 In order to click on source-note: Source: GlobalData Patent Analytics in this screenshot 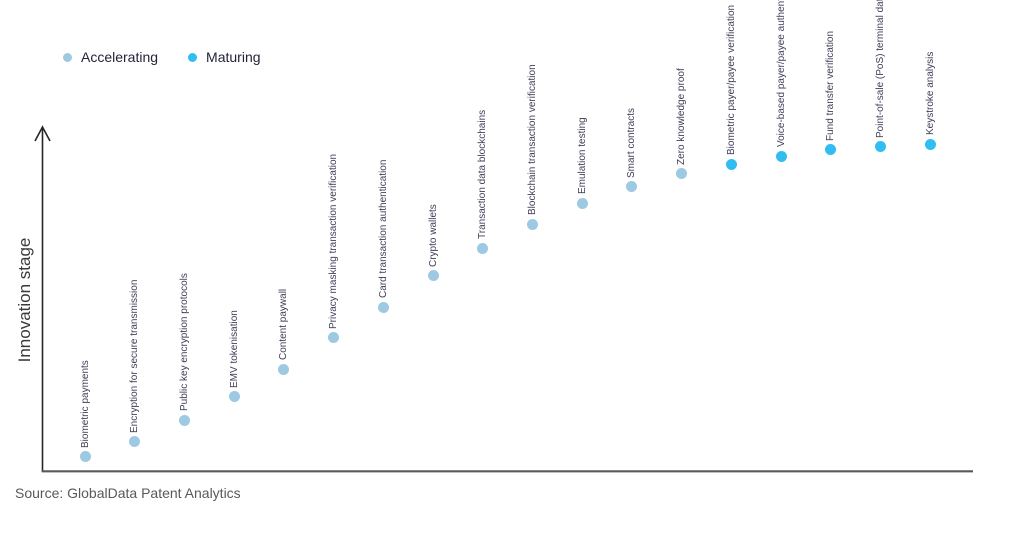, I will do `click(128, 493)`.